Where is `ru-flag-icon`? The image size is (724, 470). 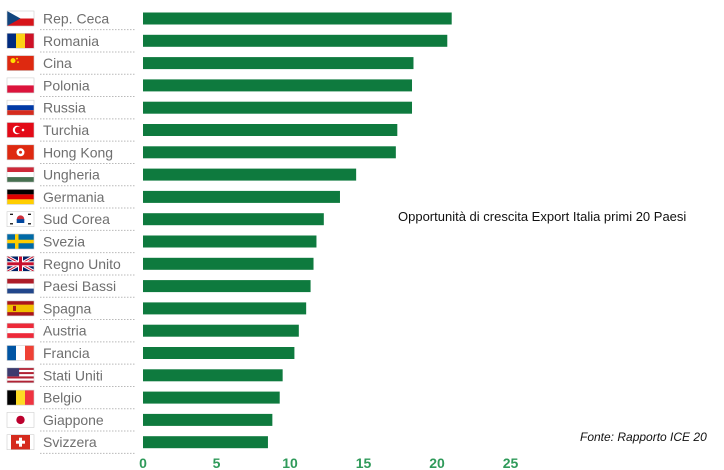 ru-flag-icon is located at coordinates (20, 107).